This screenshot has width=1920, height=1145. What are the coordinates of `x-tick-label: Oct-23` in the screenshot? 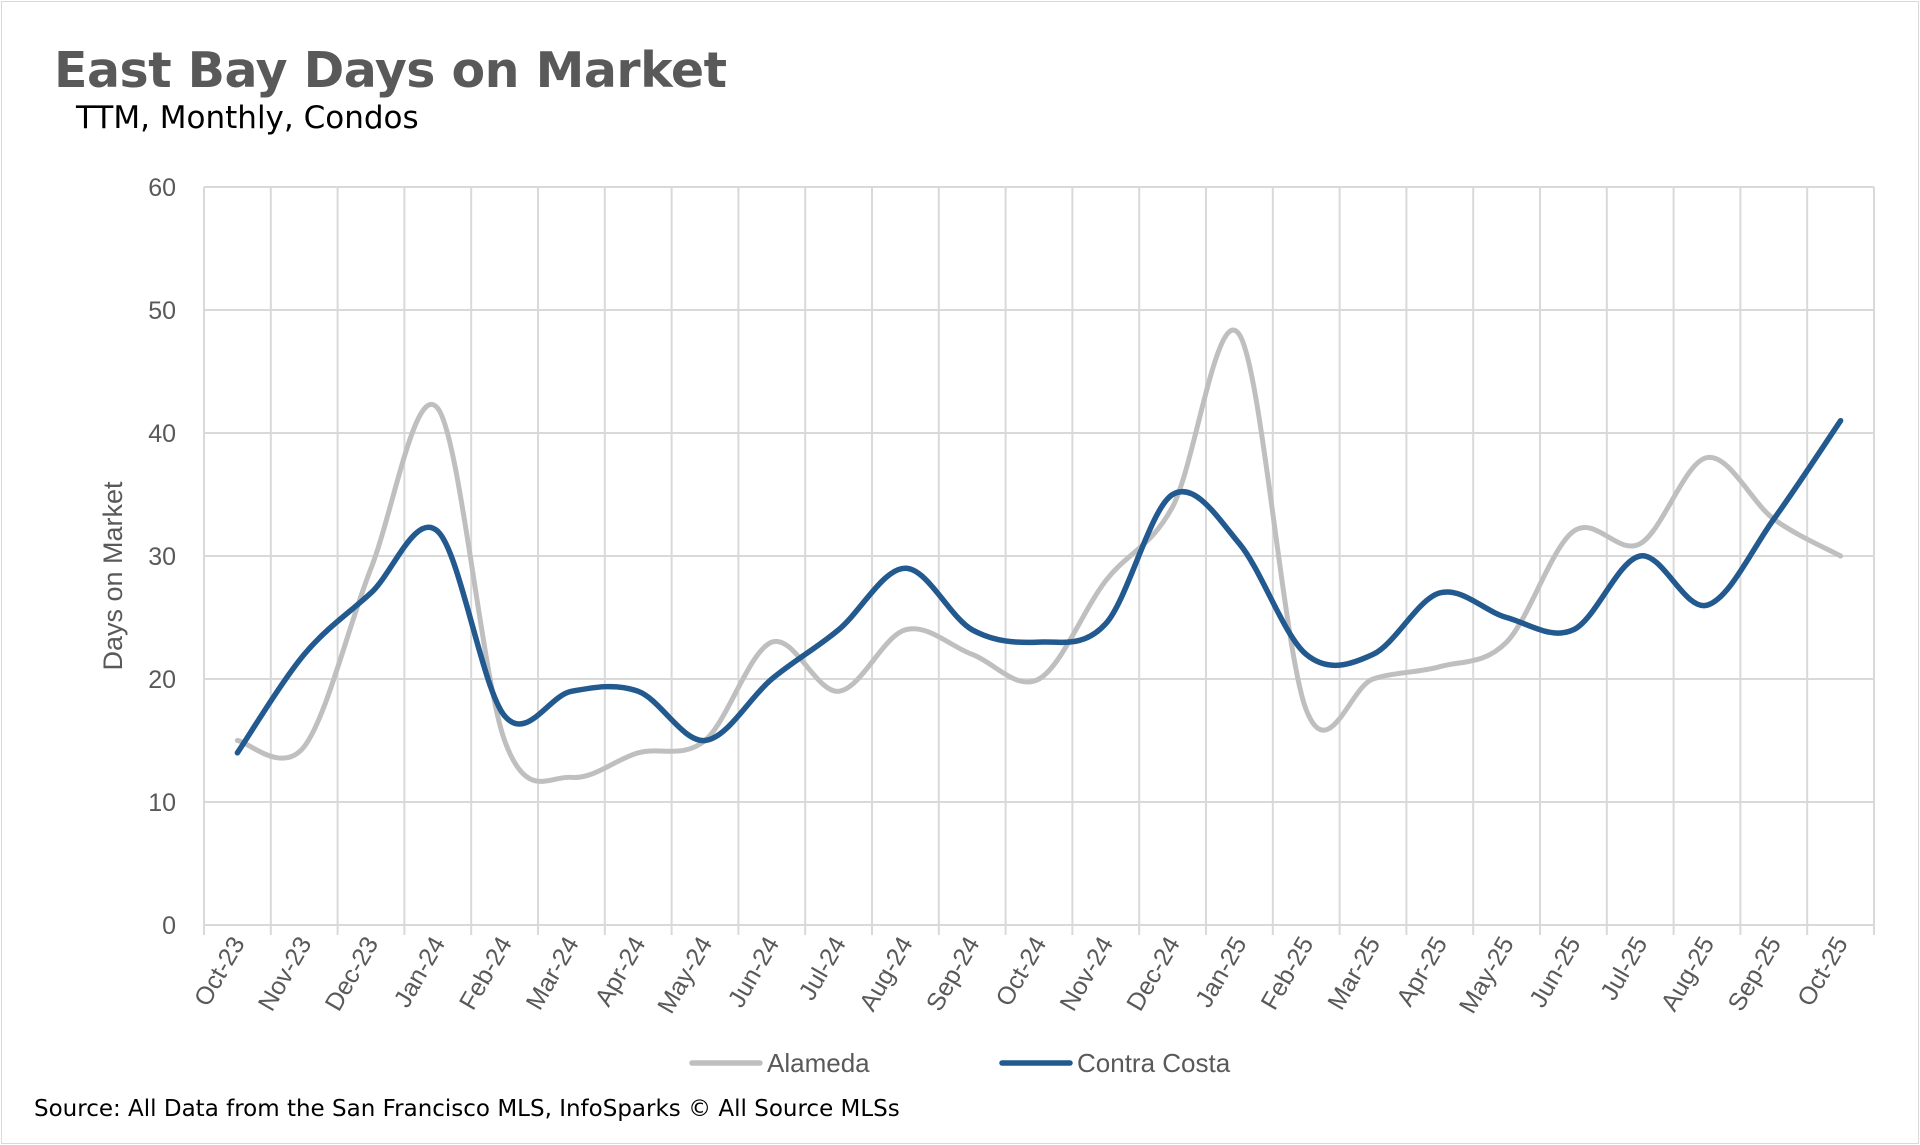 It's located at (220, 971).